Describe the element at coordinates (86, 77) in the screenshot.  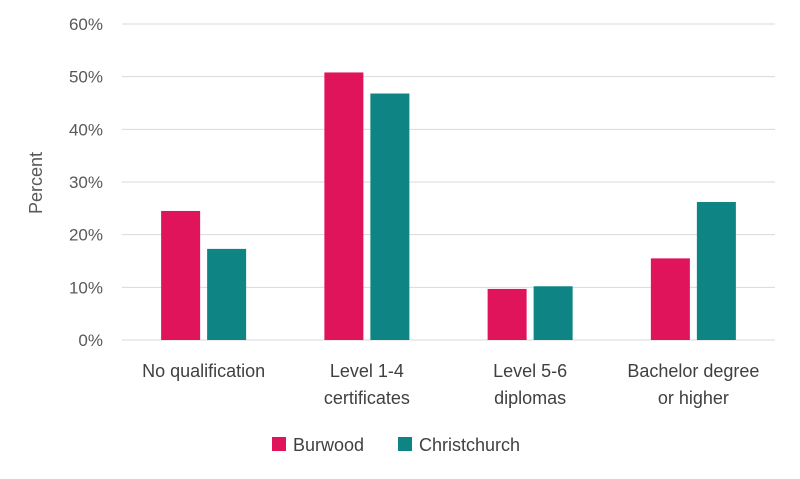
I see `y-tick-label: 50%` at that location.